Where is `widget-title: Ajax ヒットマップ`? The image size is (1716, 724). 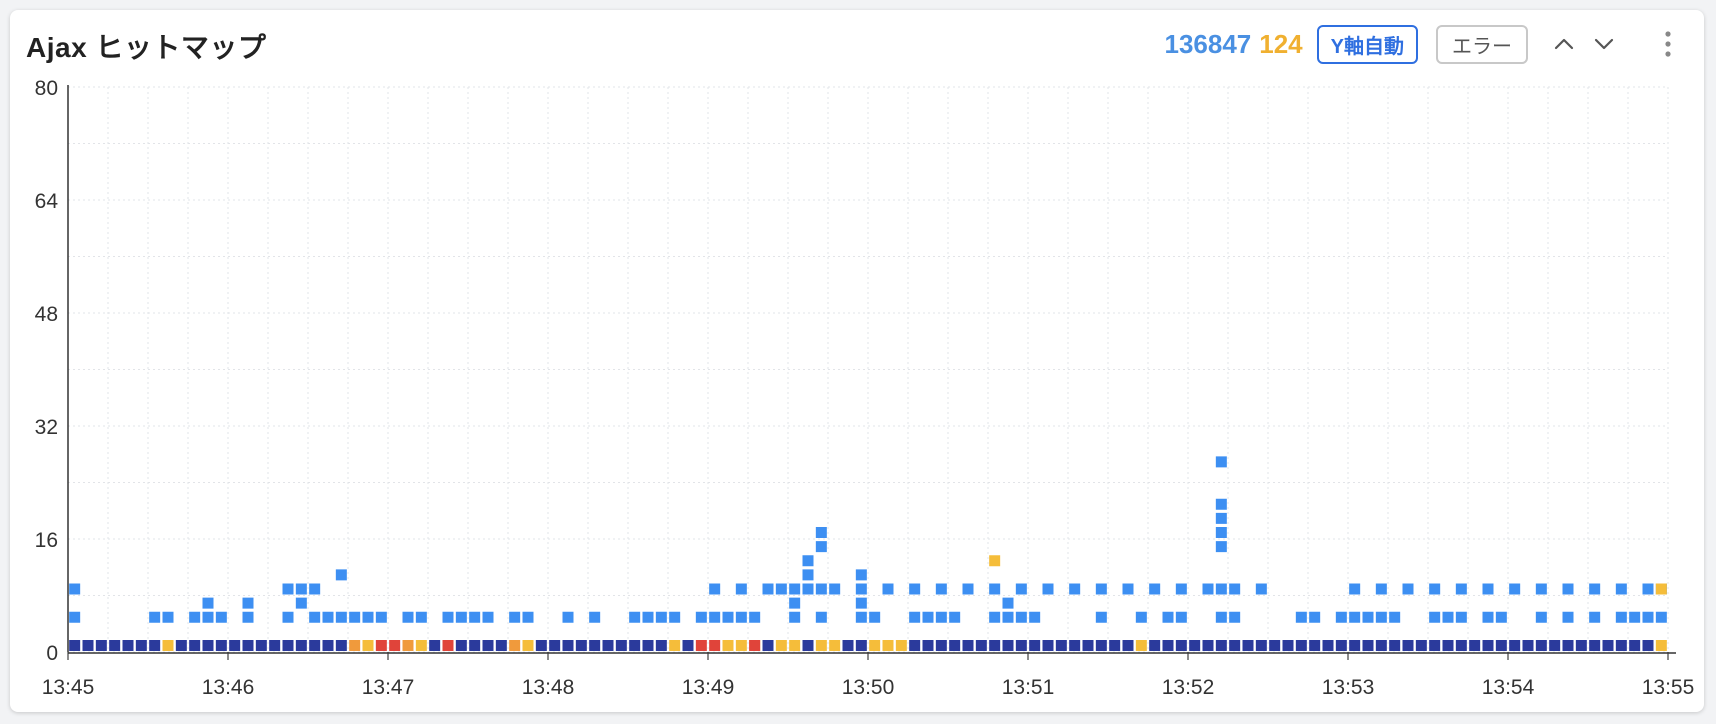
widget-title: Ajax ヒットマップ is located at coordinates (146, 47).